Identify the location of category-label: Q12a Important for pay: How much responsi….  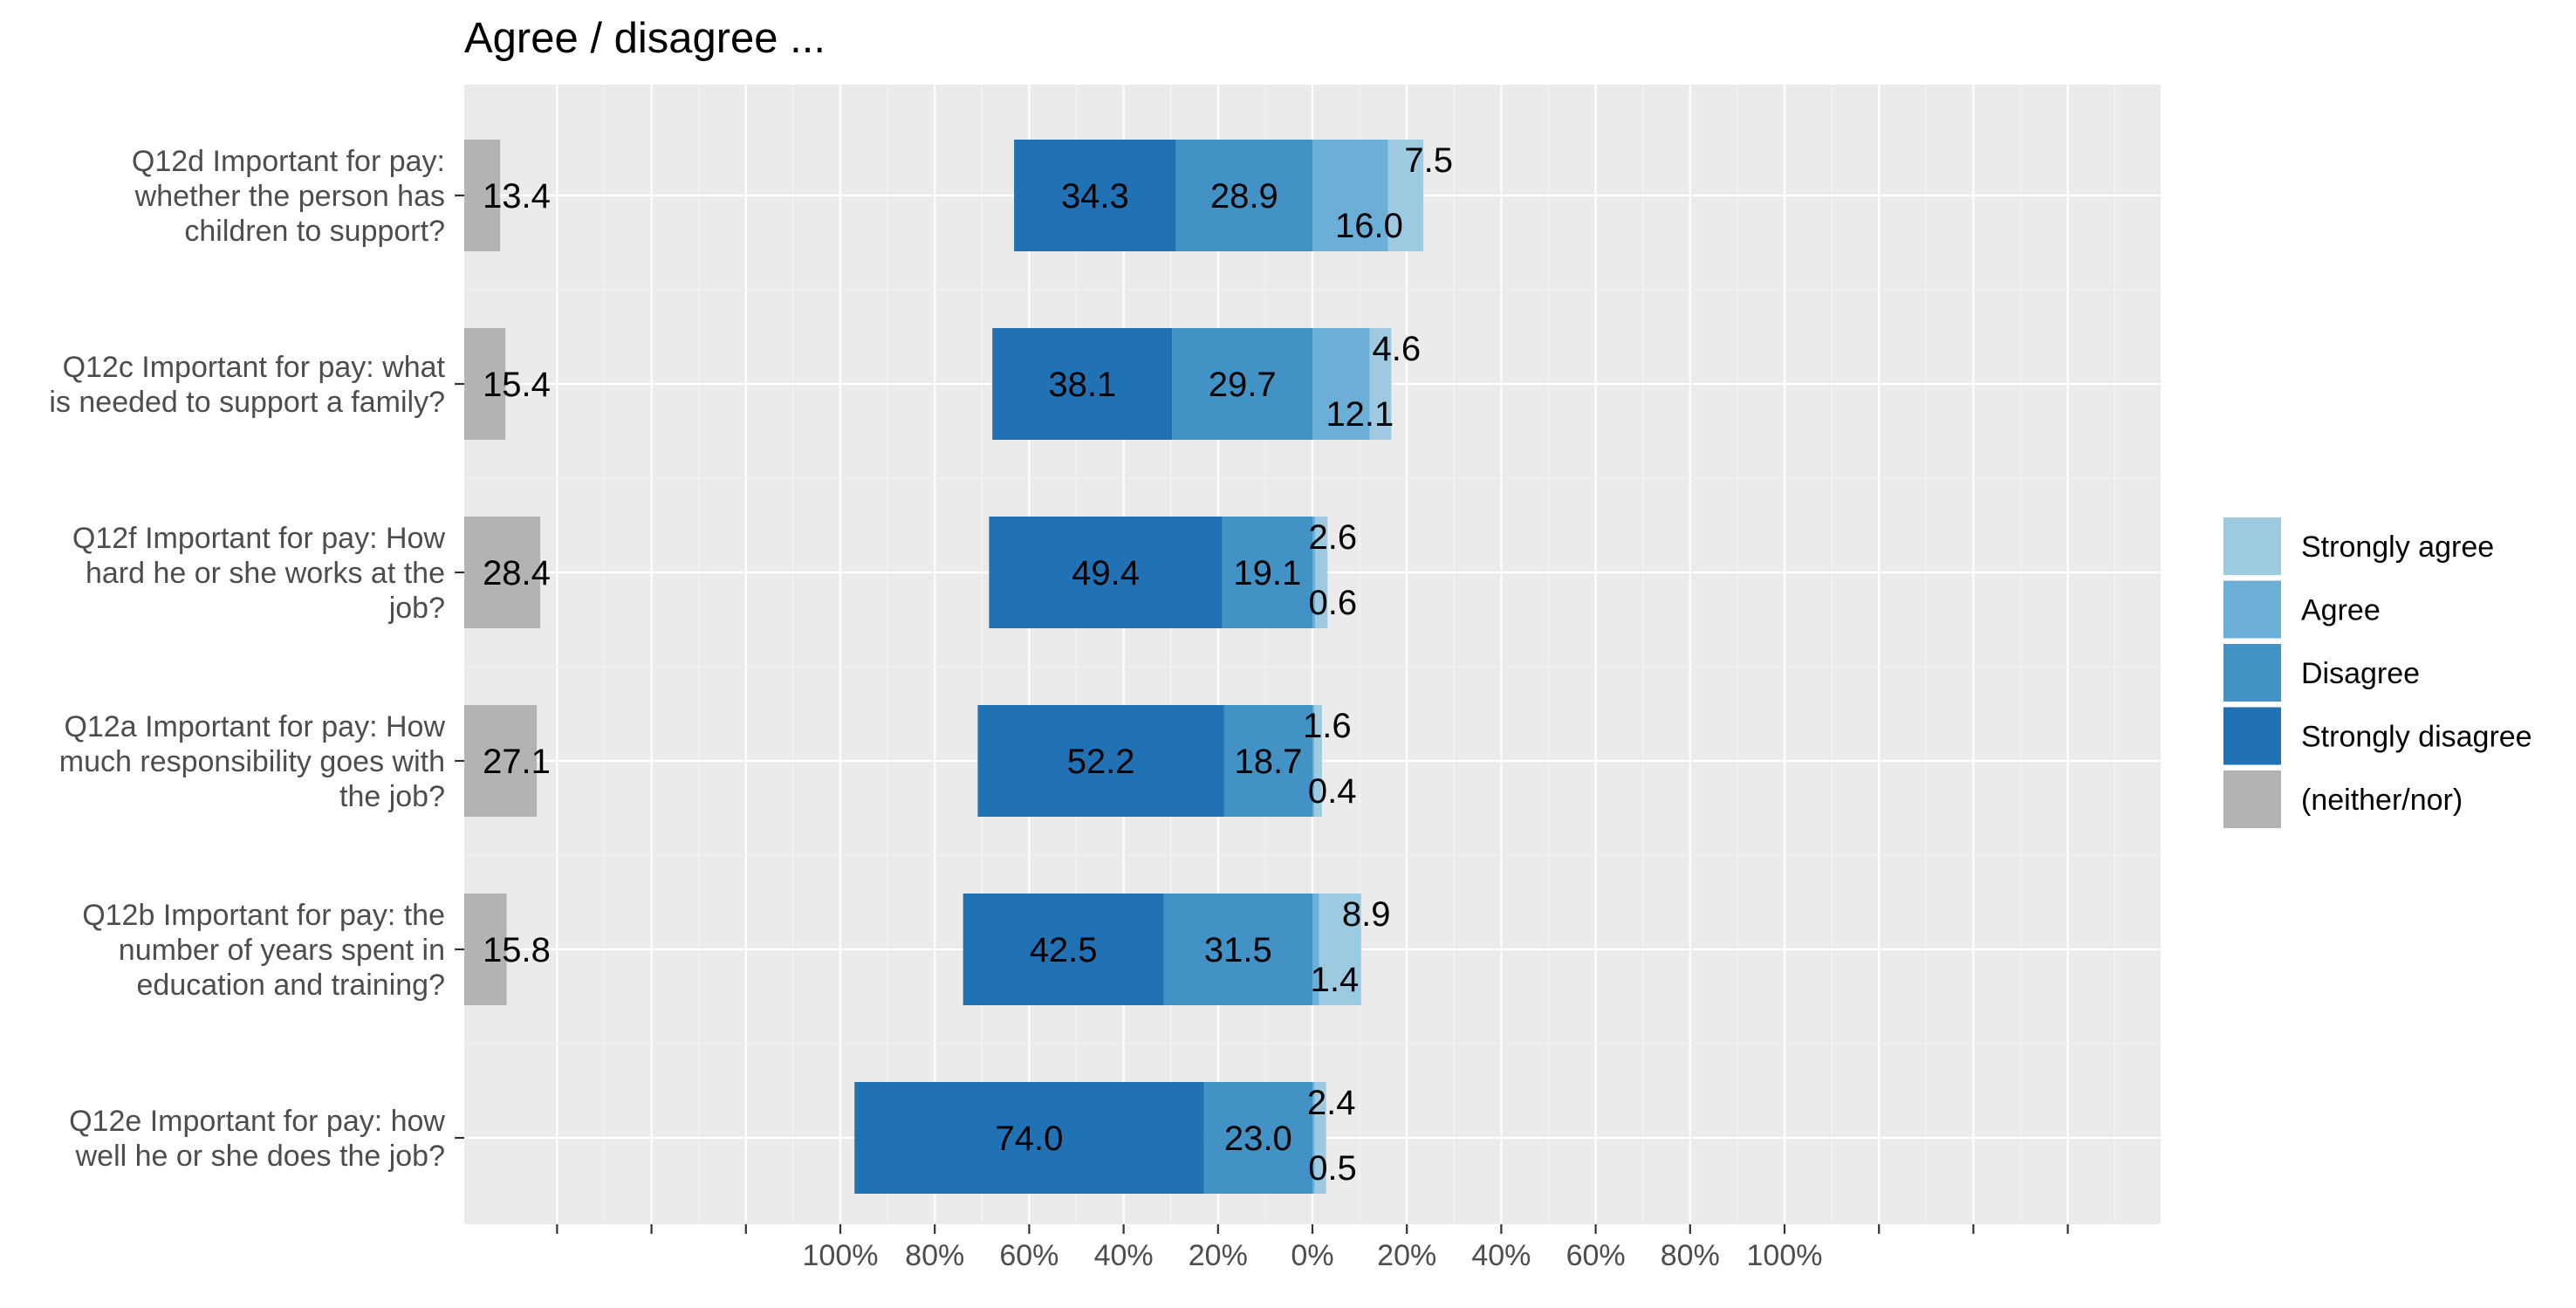
(253, 761).